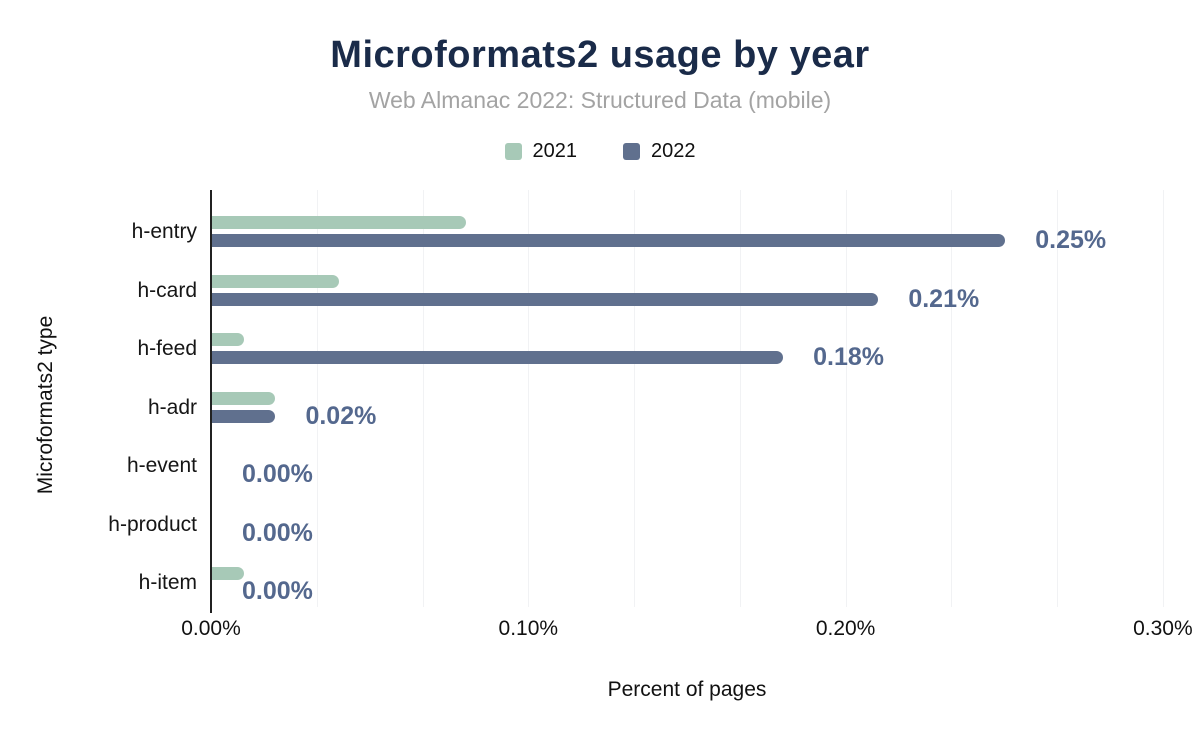  What do you see at coordinates (211, 401) in the screenshot?
I see `y-axis-line` at bounding box center [211, 401].